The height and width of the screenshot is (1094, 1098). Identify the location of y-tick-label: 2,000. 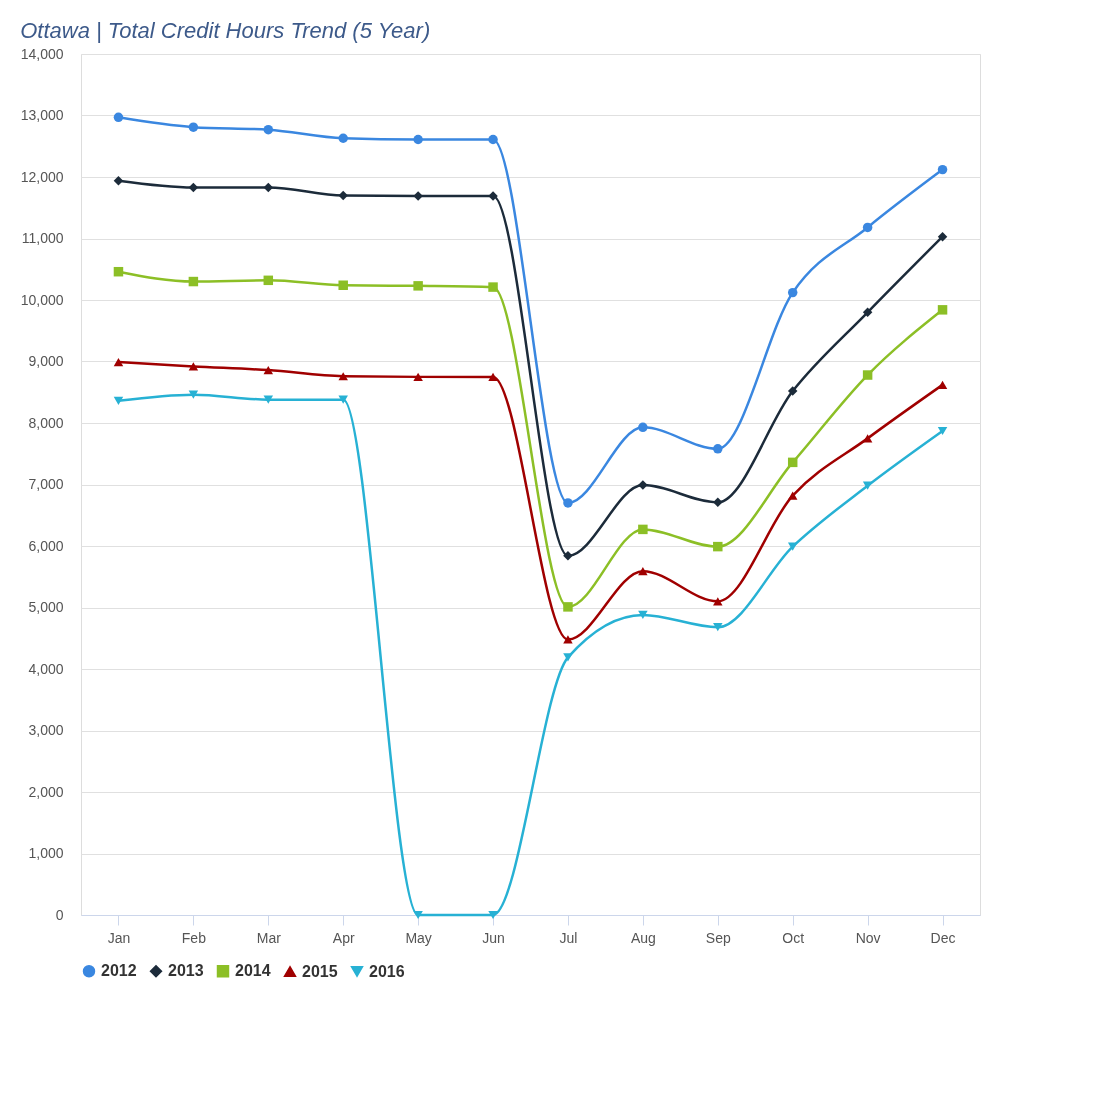
(46, 791).